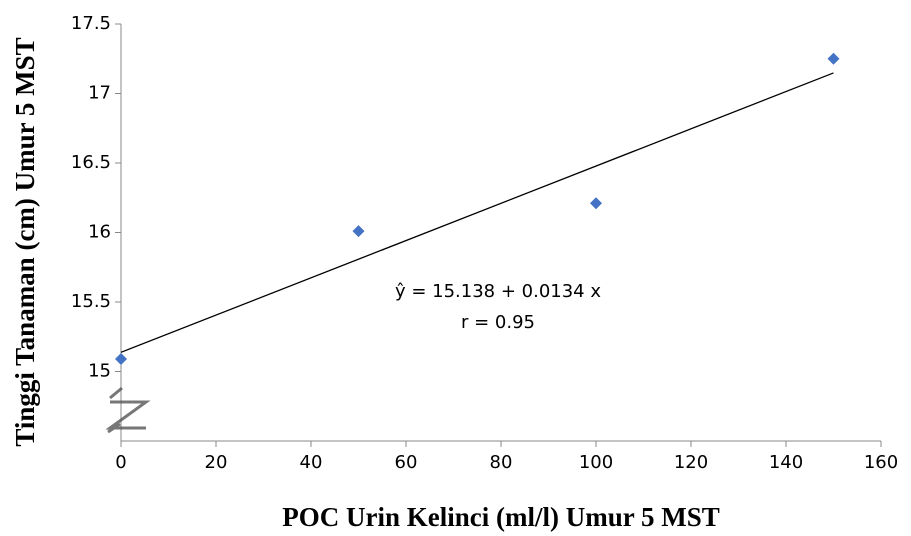 Image resolution: width=911 pixels, height=536 pixels. What do you see at coordinates (596, 462) in the screenshot?
I see `x-tick-label: 100` at bounding box center [596, 462].